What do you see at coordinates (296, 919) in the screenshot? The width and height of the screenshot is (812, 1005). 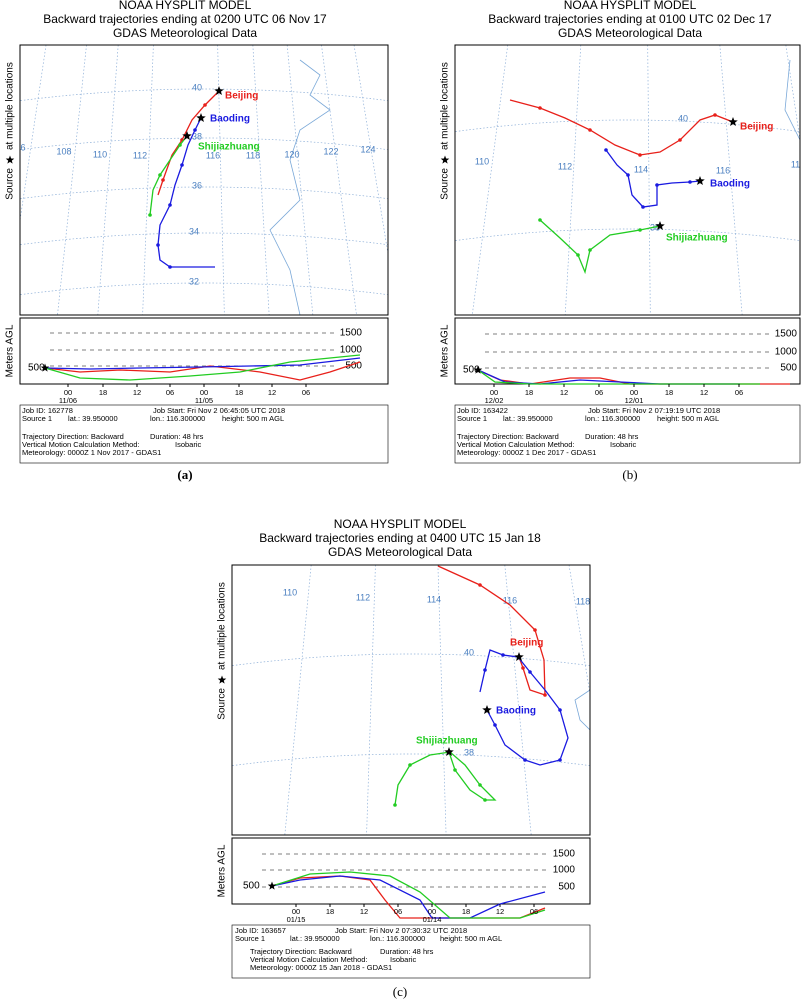 I see `date-label: 01/15` at bounding box center [296, 919].